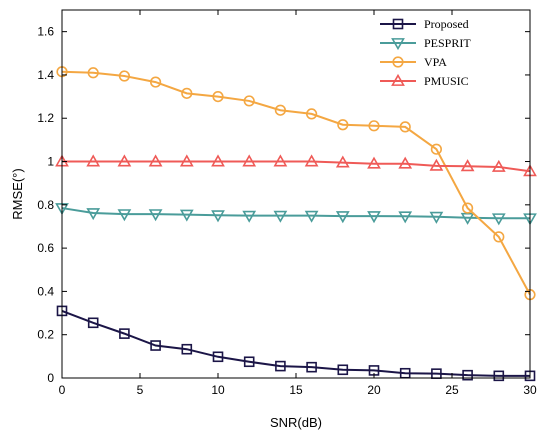 The height and width of the screenshot is (437, 550). I want to click on series-line-pesprit, so click(295, 213).